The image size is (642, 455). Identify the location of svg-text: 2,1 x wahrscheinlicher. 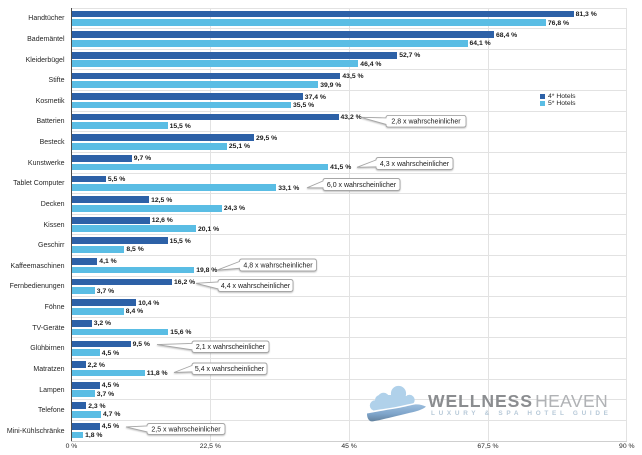
(231, 347).